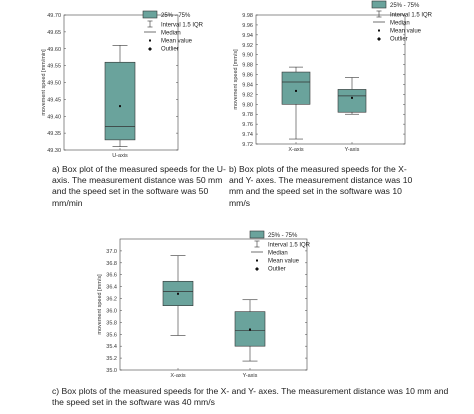 The image size is (474, 414). Describe the element at coordinates (111, 359) in the screenshot. I see `y-tick-label: 35.2` at that location.